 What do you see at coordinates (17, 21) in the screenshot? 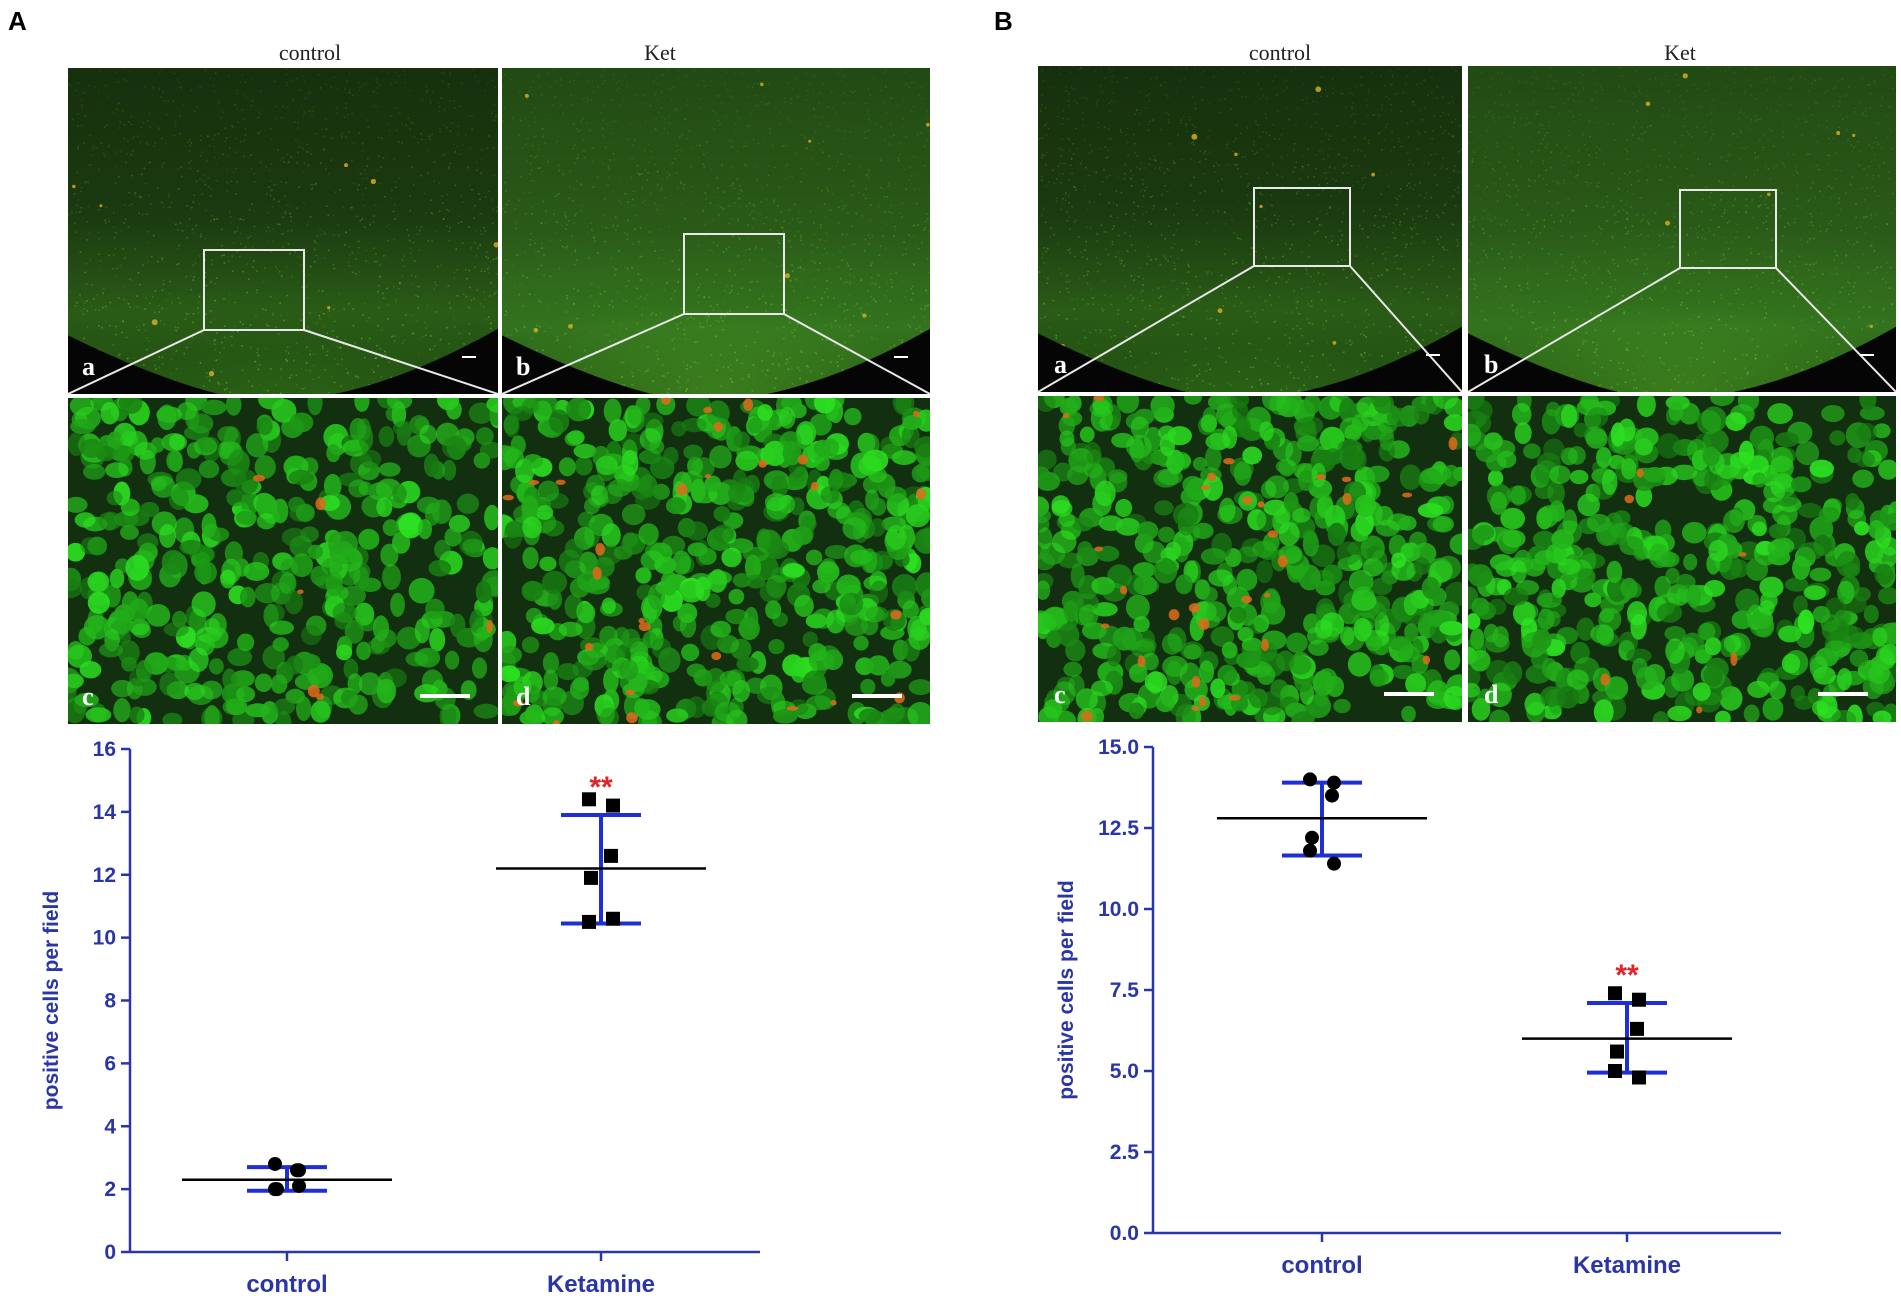
I see `panel-letter-a: A` at bounding box center [17, 21].